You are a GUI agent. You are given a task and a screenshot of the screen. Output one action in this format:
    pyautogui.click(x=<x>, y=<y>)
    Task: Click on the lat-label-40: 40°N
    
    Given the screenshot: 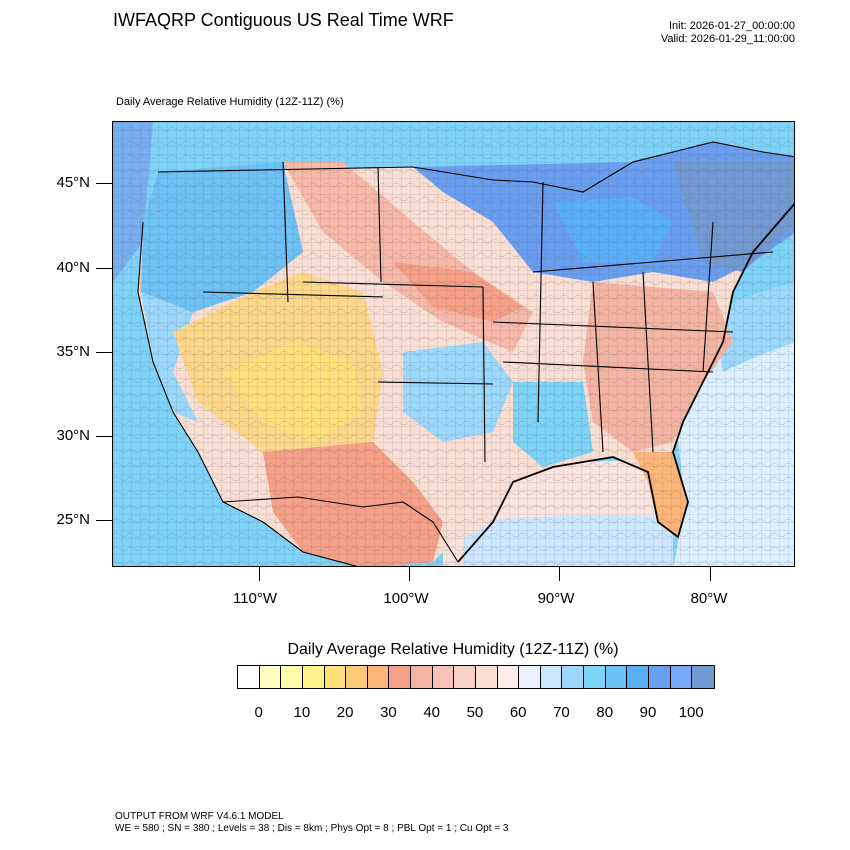 What is the action you would take?
    pyautogui.click(x=73, y=267)
    